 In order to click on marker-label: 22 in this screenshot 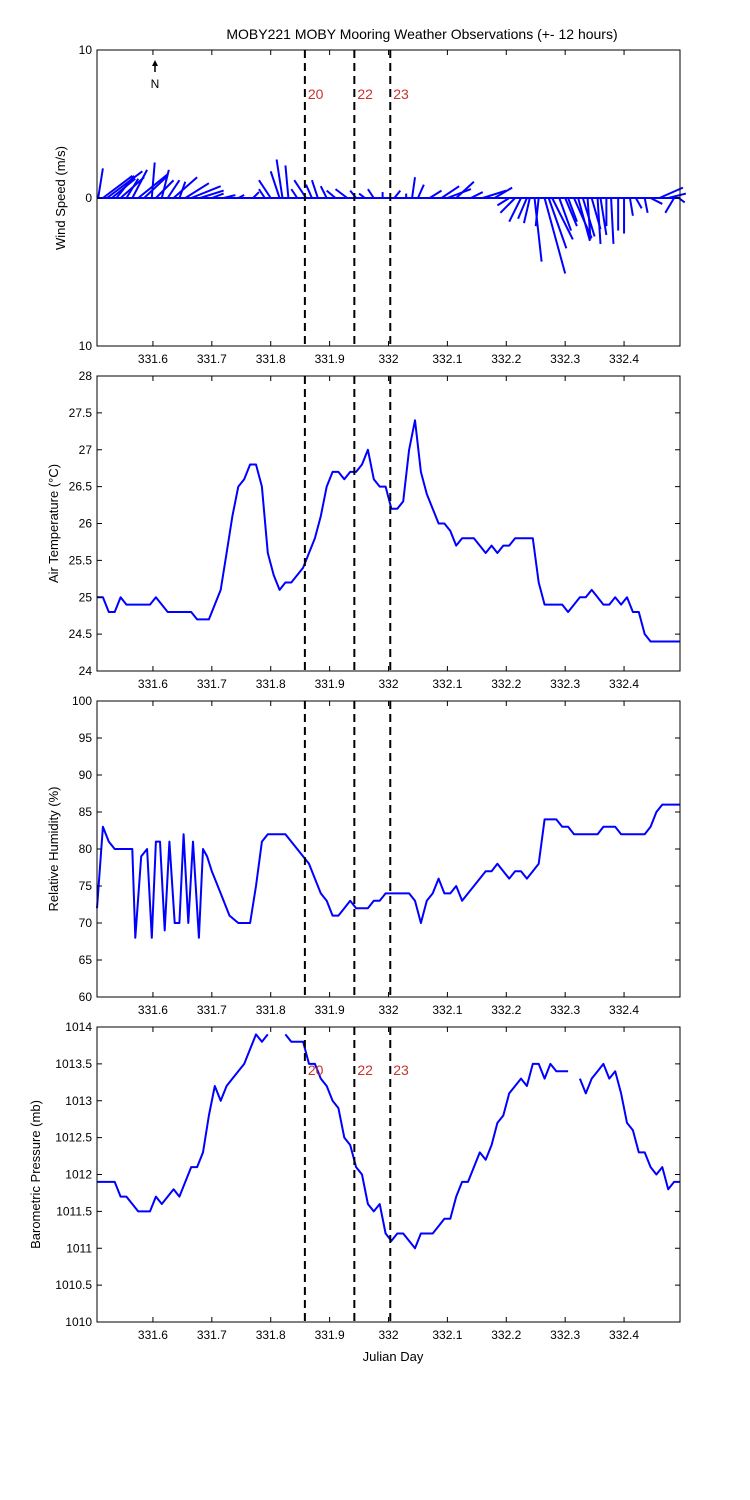, I will do `click(365, 94)`.